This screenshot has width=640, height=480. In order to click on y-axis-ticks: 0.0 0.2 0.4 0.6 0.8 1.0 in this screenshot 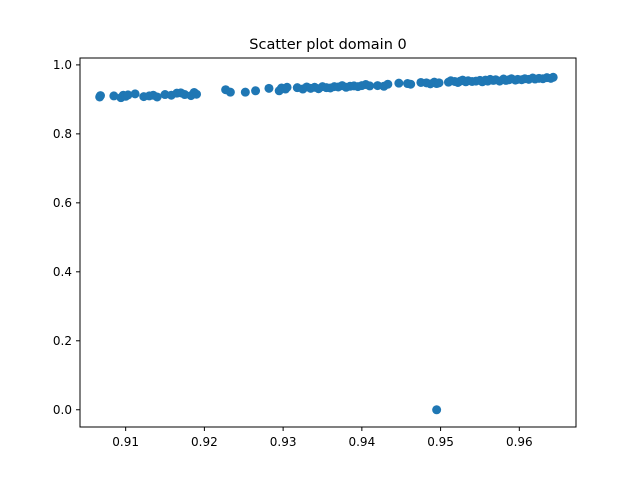, I will do `click(66, 237)`.